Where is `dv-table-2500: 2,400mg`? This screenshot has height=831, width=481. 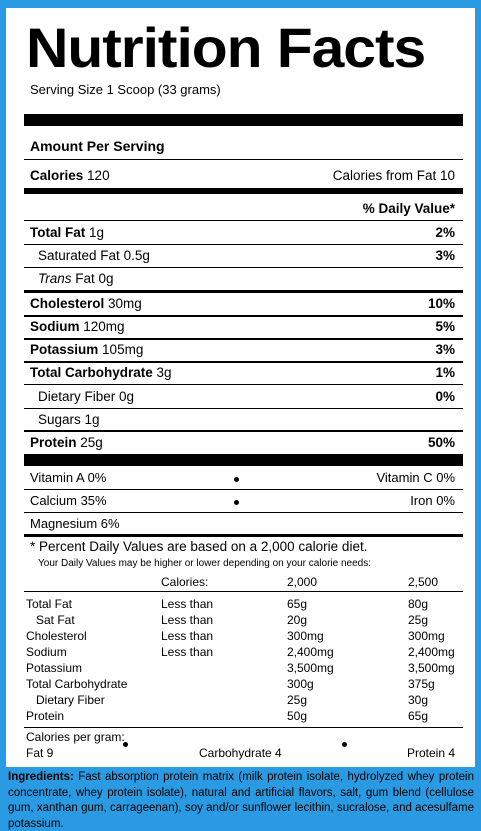
dv-table-2500: 2,400mg is located at coordinates (431, 652).